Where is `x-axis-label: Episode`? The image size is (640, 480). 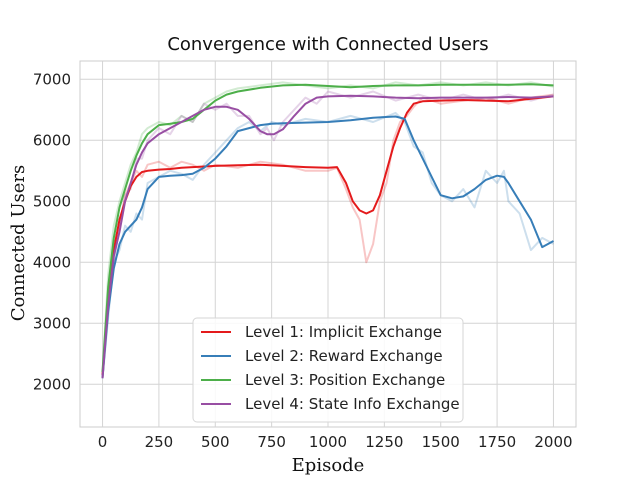 x-axis-label: Episode is located at coordinates (328, 465).